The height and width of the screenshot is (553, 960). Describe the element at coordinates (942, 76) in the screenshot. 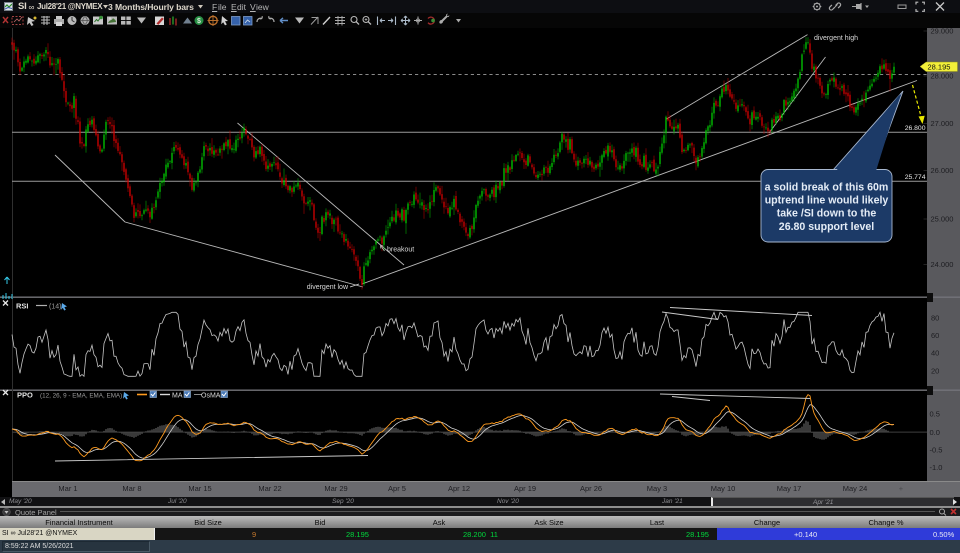

I see `svg-text: 28.000` at that location.